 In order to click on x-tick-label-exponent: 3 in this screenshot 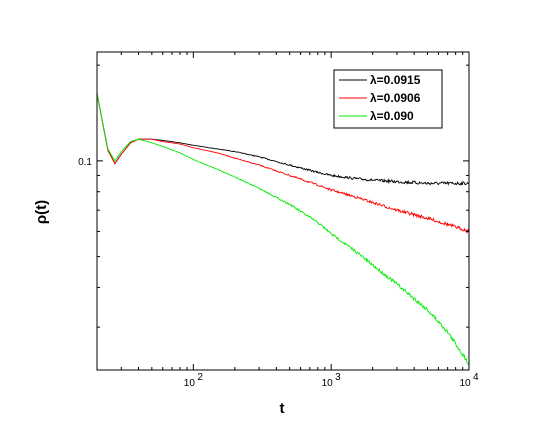, I will do `click(338, 377)`.